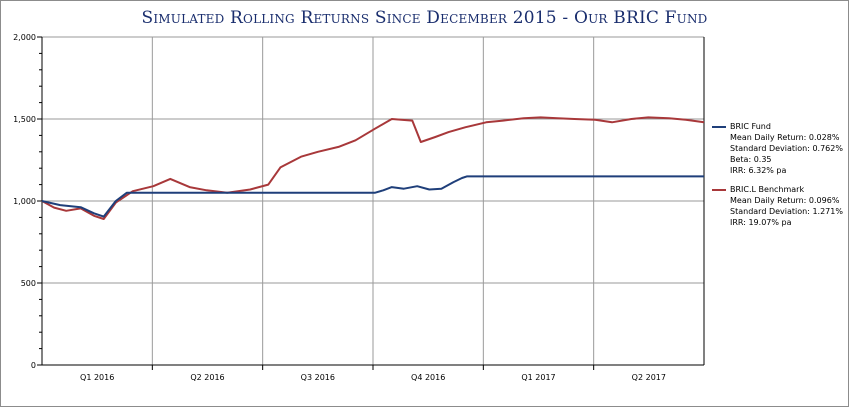 The image size is (849, 407). I want to click on x-tick-label: Q4 2016, so click(428, 377).